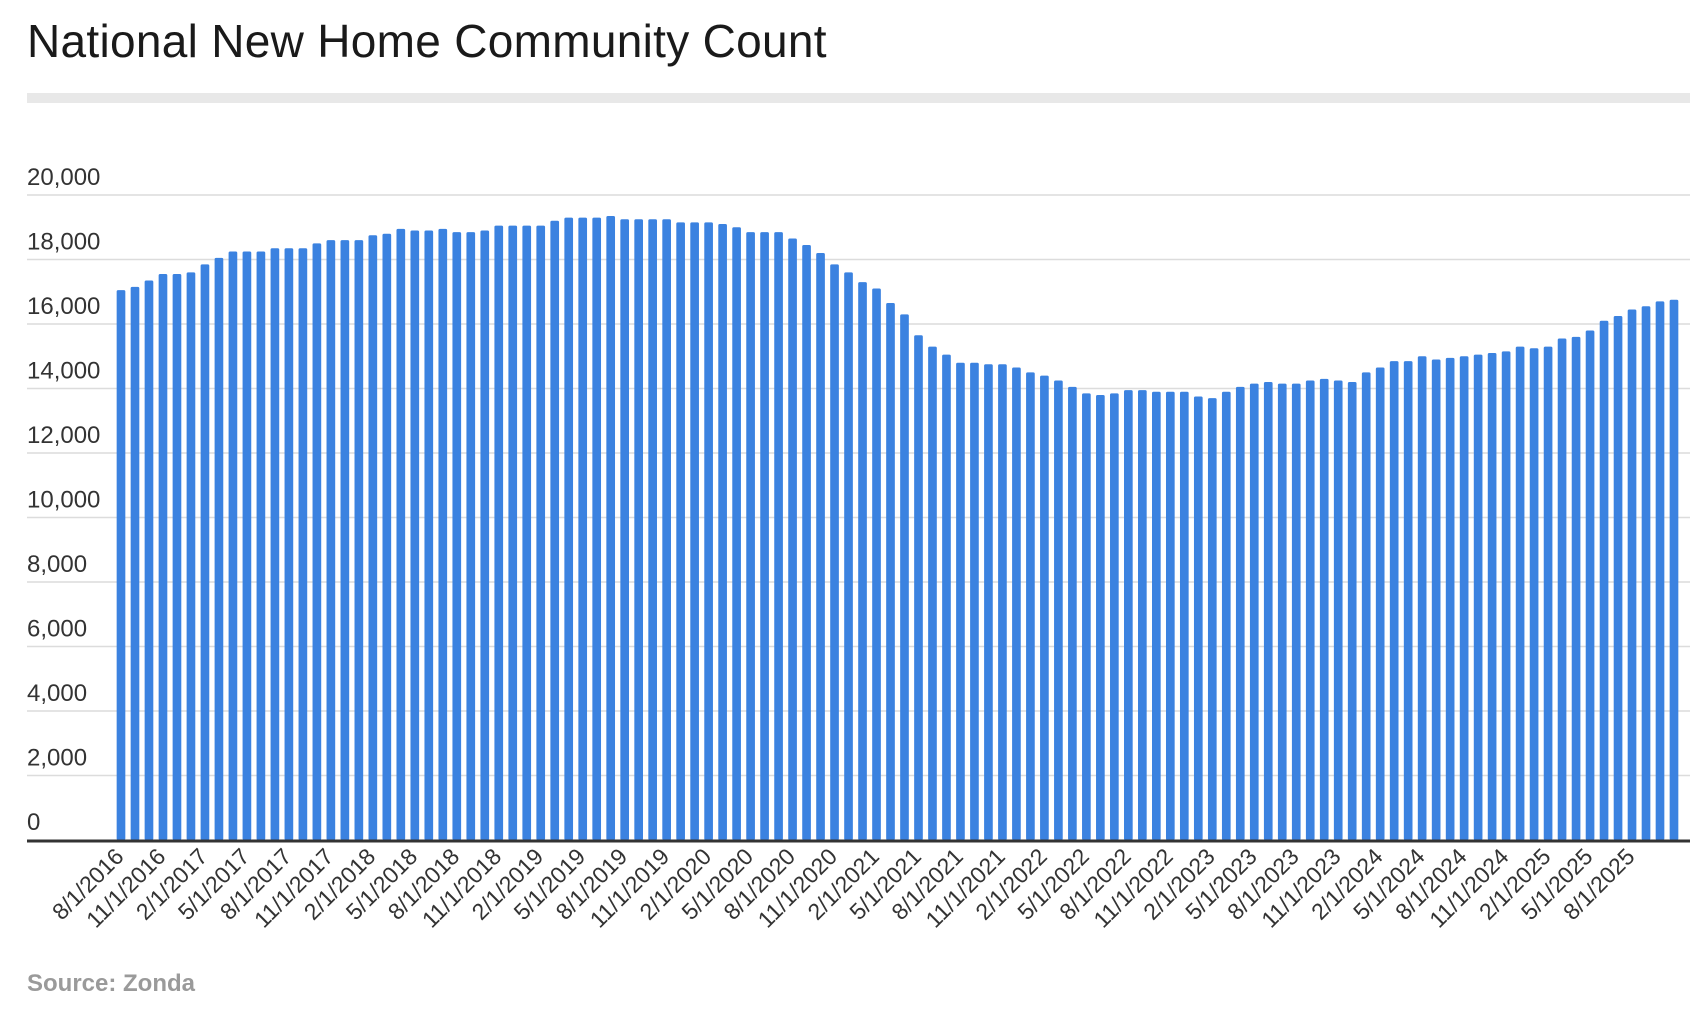 The image size is (1700, 1019). I want to click on y-tick-label: 12,000, so click(63, 435).